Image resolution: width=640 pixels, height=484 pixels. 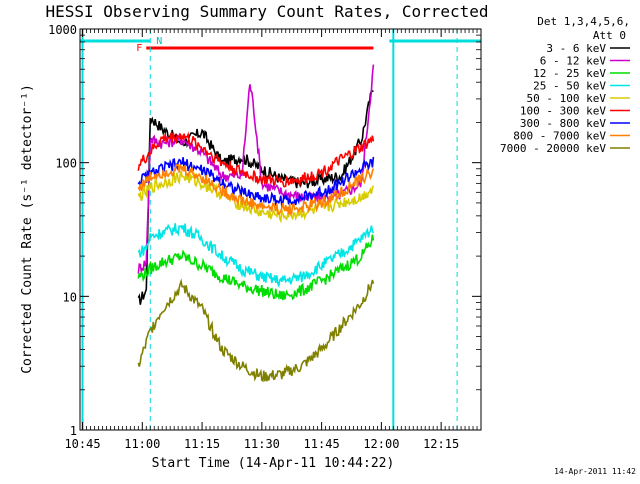 I want to click on flag-label-n: N, so click(x=159, y=41).